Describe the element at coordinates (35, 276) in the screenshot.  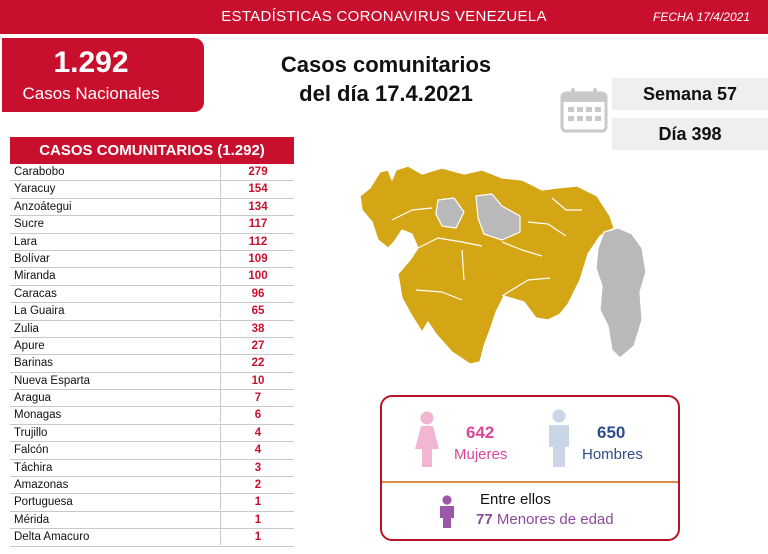
I see `state-name: Miranda` at that location.